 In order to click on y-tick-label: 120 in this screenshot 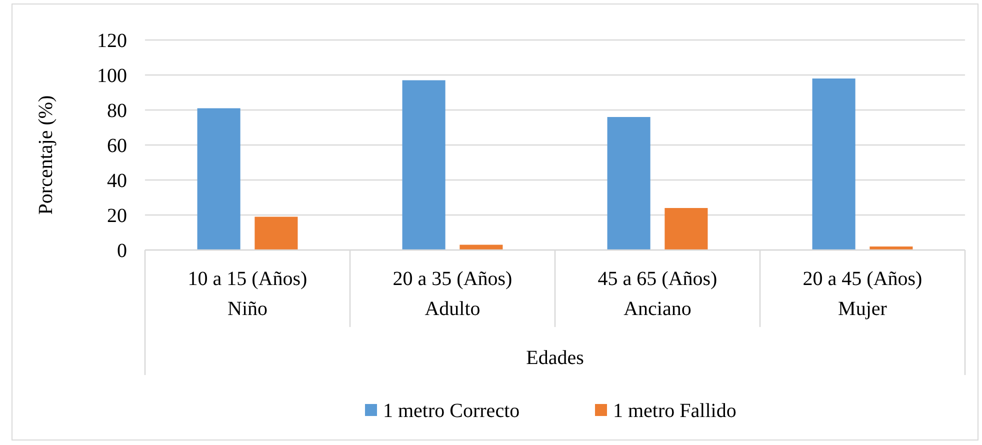, I will do `click(112, 41)`.